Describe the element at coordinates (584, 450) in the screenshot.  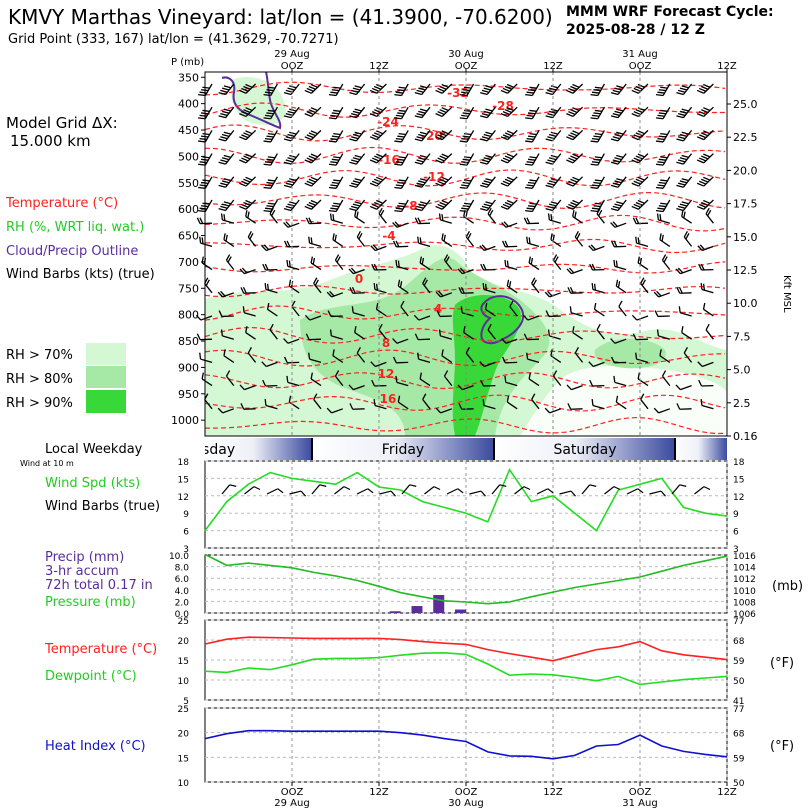
I see `weekday-saturday: Saturday` at that location.